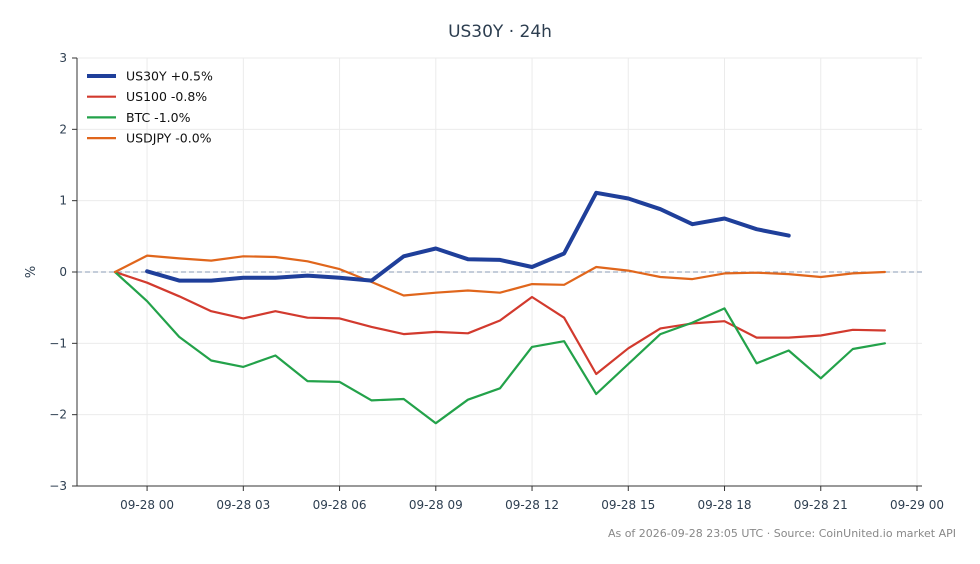 This screenshot has width=980, height=564. What do you see at coordinates (58, 486) in the screenshot?
I see `y-tick-label: −3` at bounding box center [58, 486].